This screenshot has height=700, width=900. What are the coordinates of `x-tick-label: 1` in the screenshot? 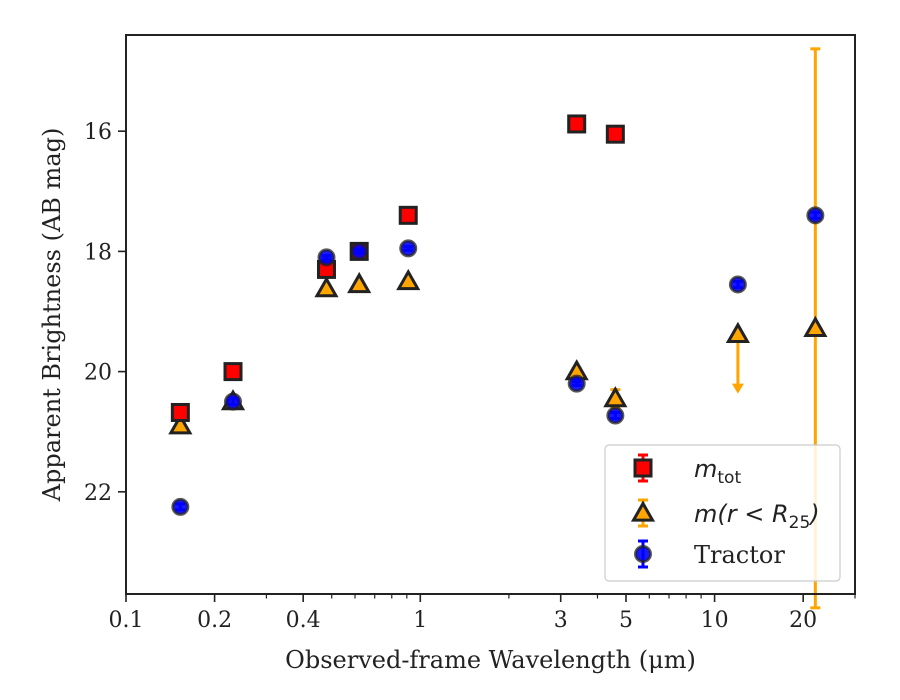 It's located at (420, 620).